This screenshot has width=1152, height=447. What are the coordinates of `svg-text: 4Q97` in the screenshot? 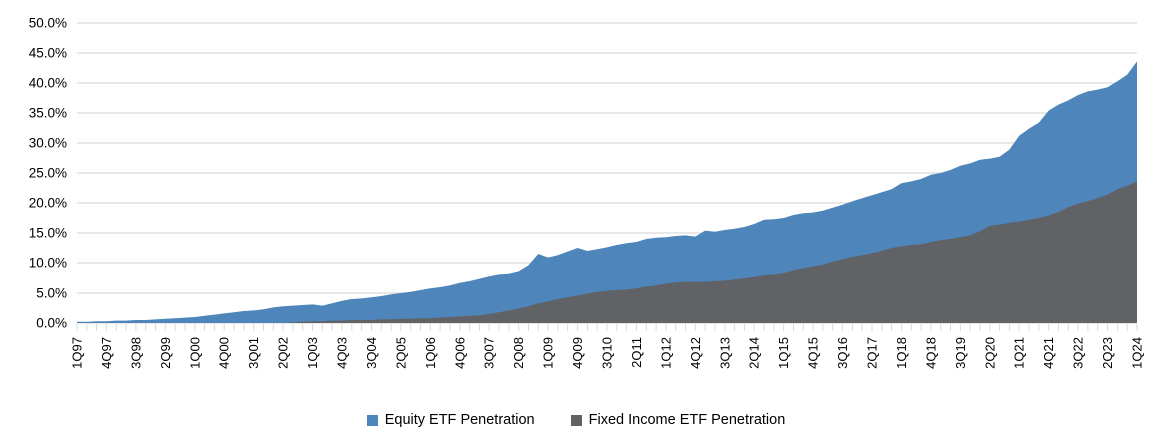 It's located at (106, 353).